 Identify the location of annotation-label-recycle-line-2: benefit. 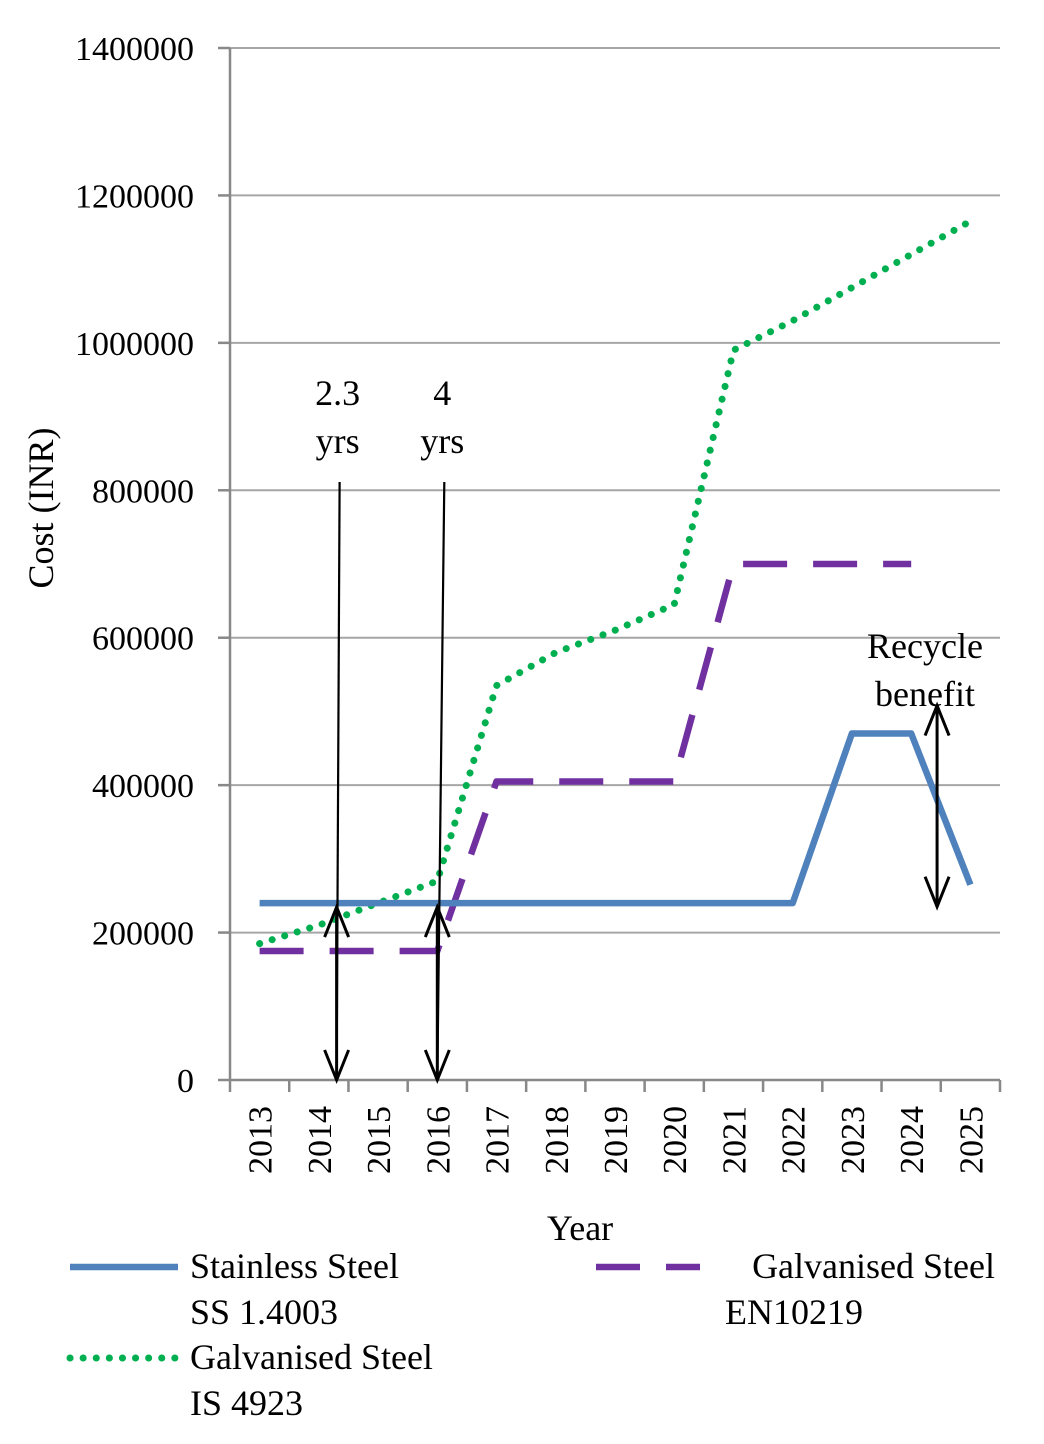
(925, 694).